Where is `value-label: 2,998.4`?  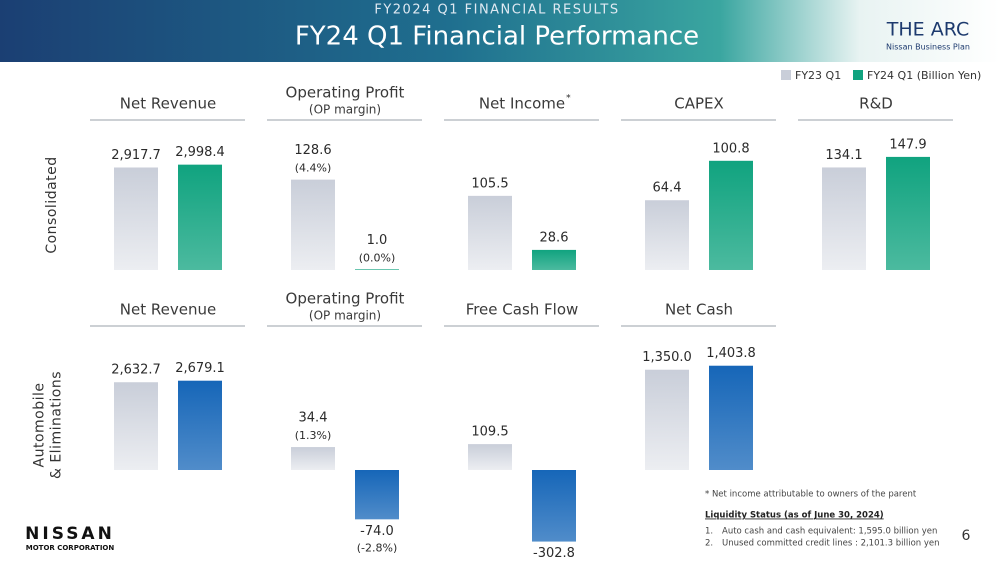 value-label: 2,998.4 is located at coordinates (200, 152).